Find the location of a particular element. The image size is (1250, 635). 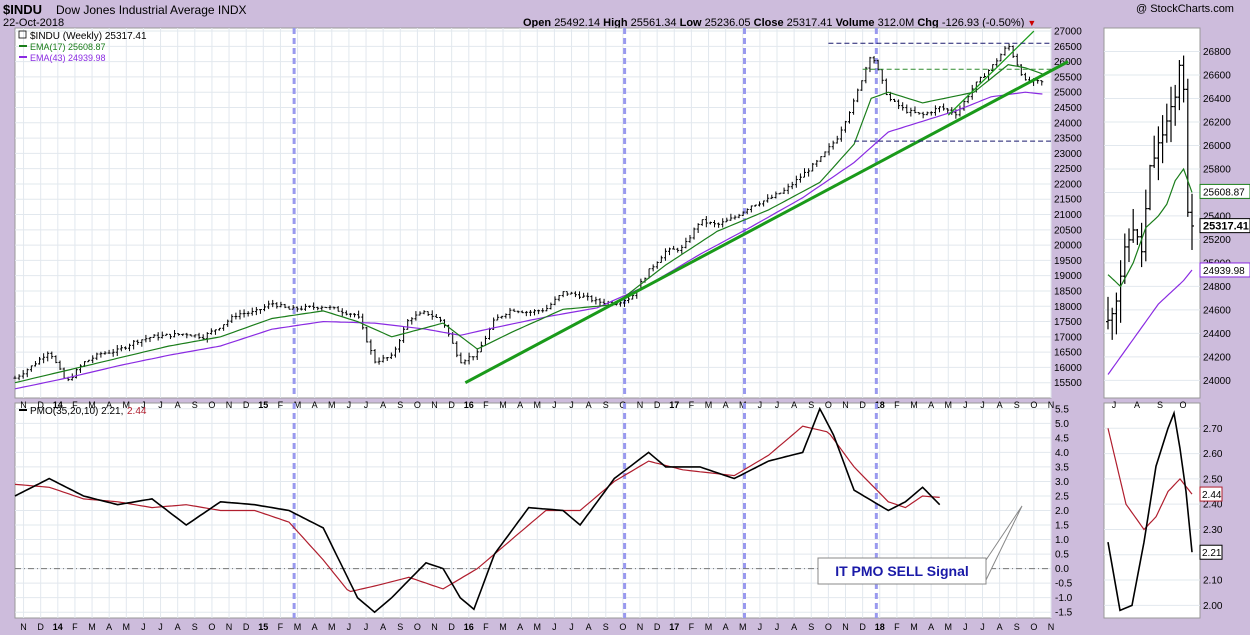

price-tick-label: 15500 is located at coordinates (1068, 383).